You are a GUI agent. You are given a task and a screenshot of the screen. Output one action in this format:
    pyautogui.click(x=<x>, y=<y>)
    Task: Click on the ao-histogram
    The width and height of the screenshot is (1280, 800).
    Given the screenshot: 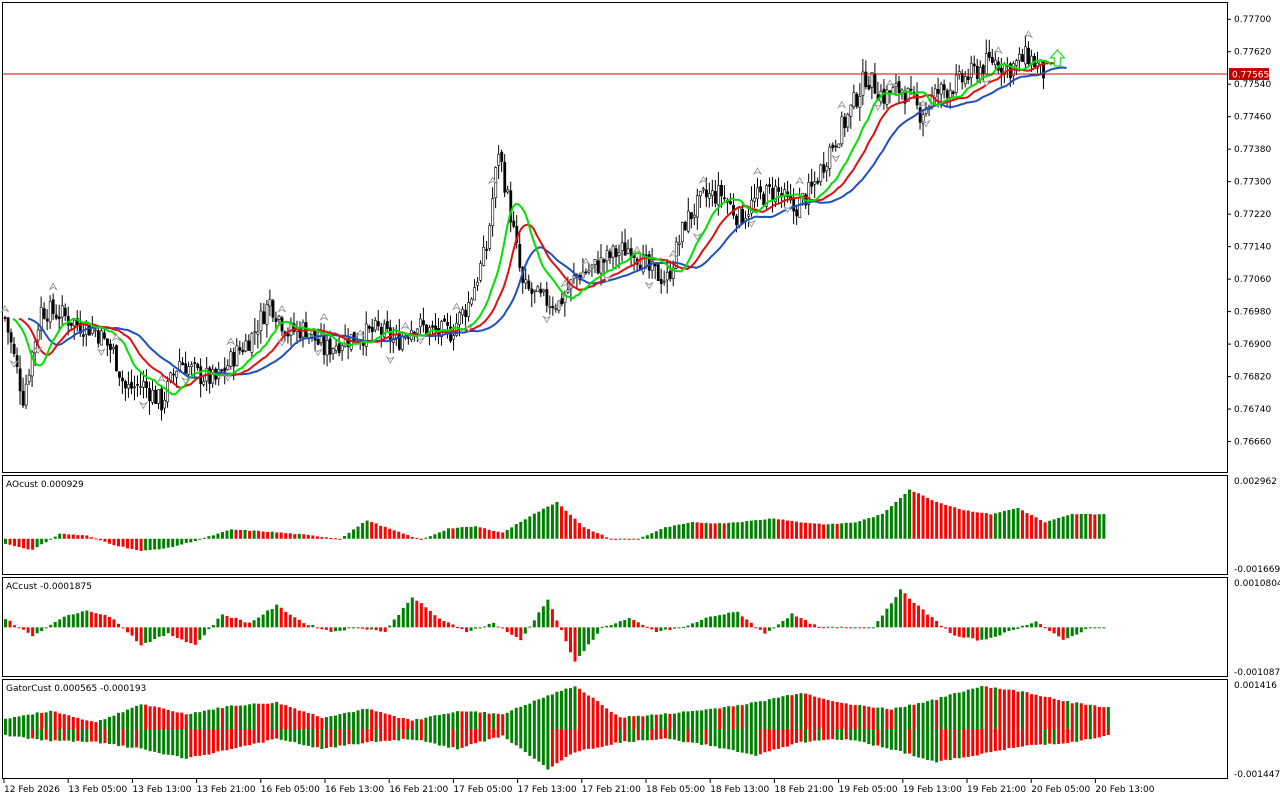 What is the action you would take?
    pyautogui.click(x=555, y=520)
    